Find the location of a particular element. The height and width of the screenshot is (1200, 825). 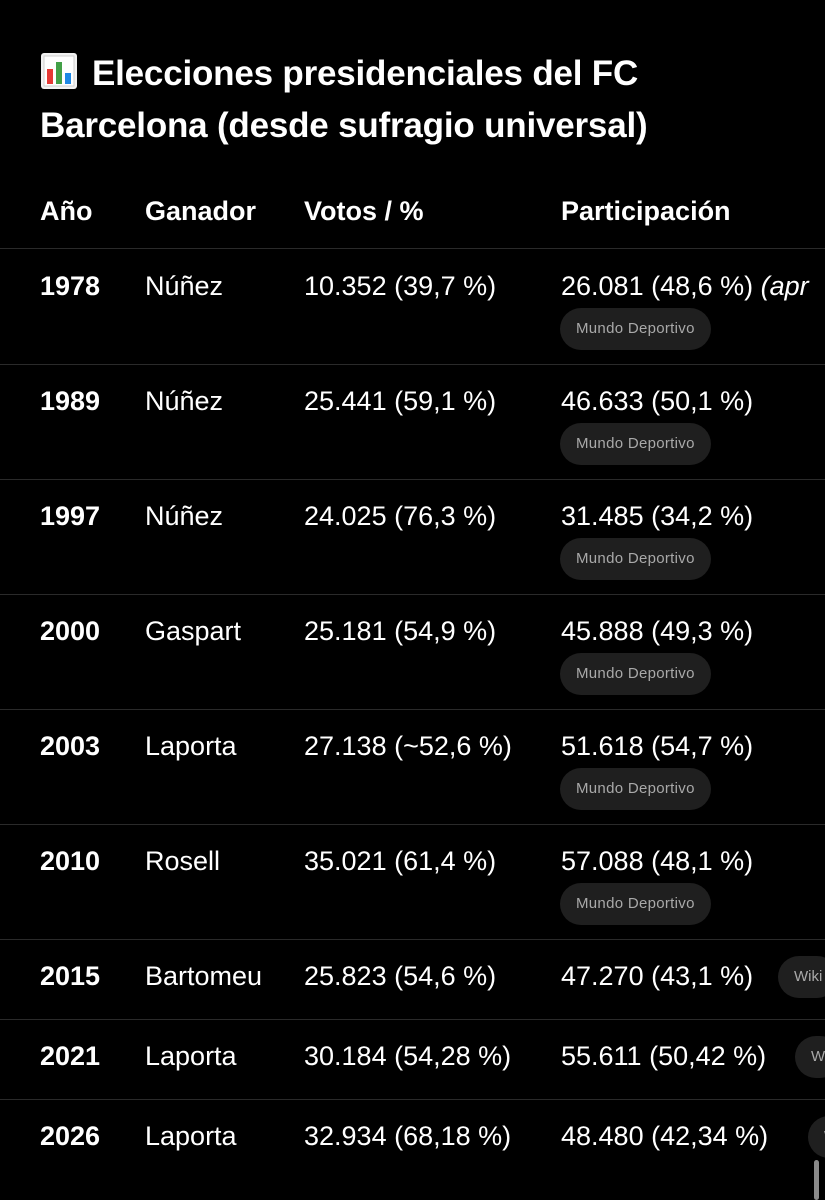

source-chip: Wiki is located at coordinates (801, 977).